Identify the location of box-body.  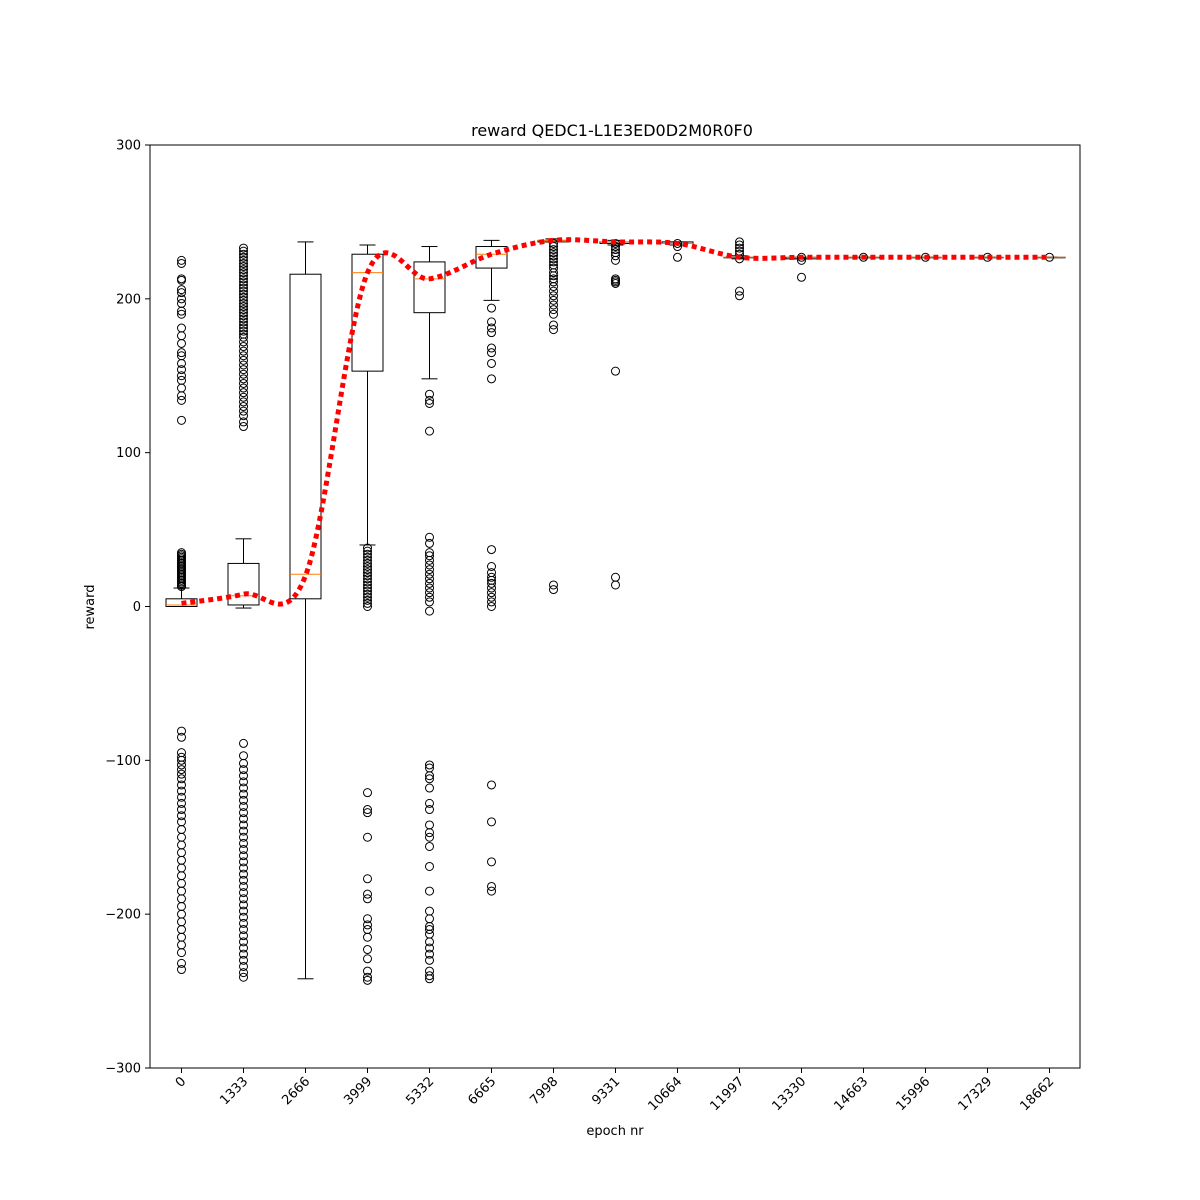
(243, 584).